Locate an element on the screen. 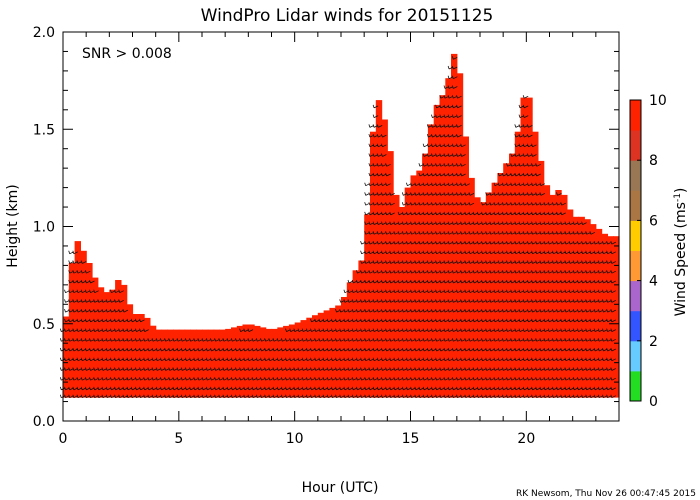 The image size is (700, 500). x-tick-label: 15 is located at coordinates (411, 439).